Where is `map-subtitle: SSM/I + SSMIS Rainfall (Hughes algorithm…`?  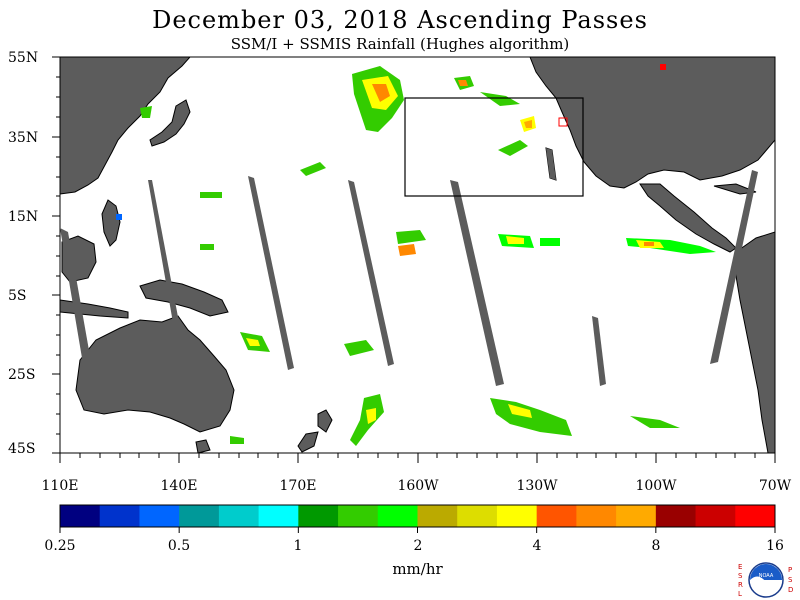
map-subtitle: SSM/I + SSMIS Rainfall (Hughes algorithm… is located at coordinates (400, 44).